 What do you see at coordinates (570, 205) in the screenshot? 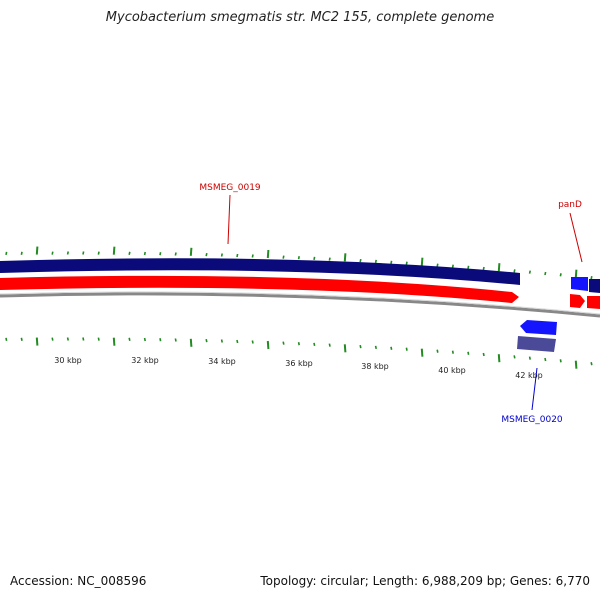
I see `gene-label-panD: panD` at bounding box center [570, 205].